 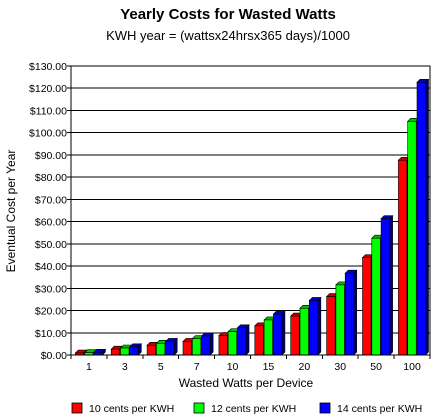 I want to click on chart-title: Yearly Costs for Wasted Watts, so click(x=228, y=14).